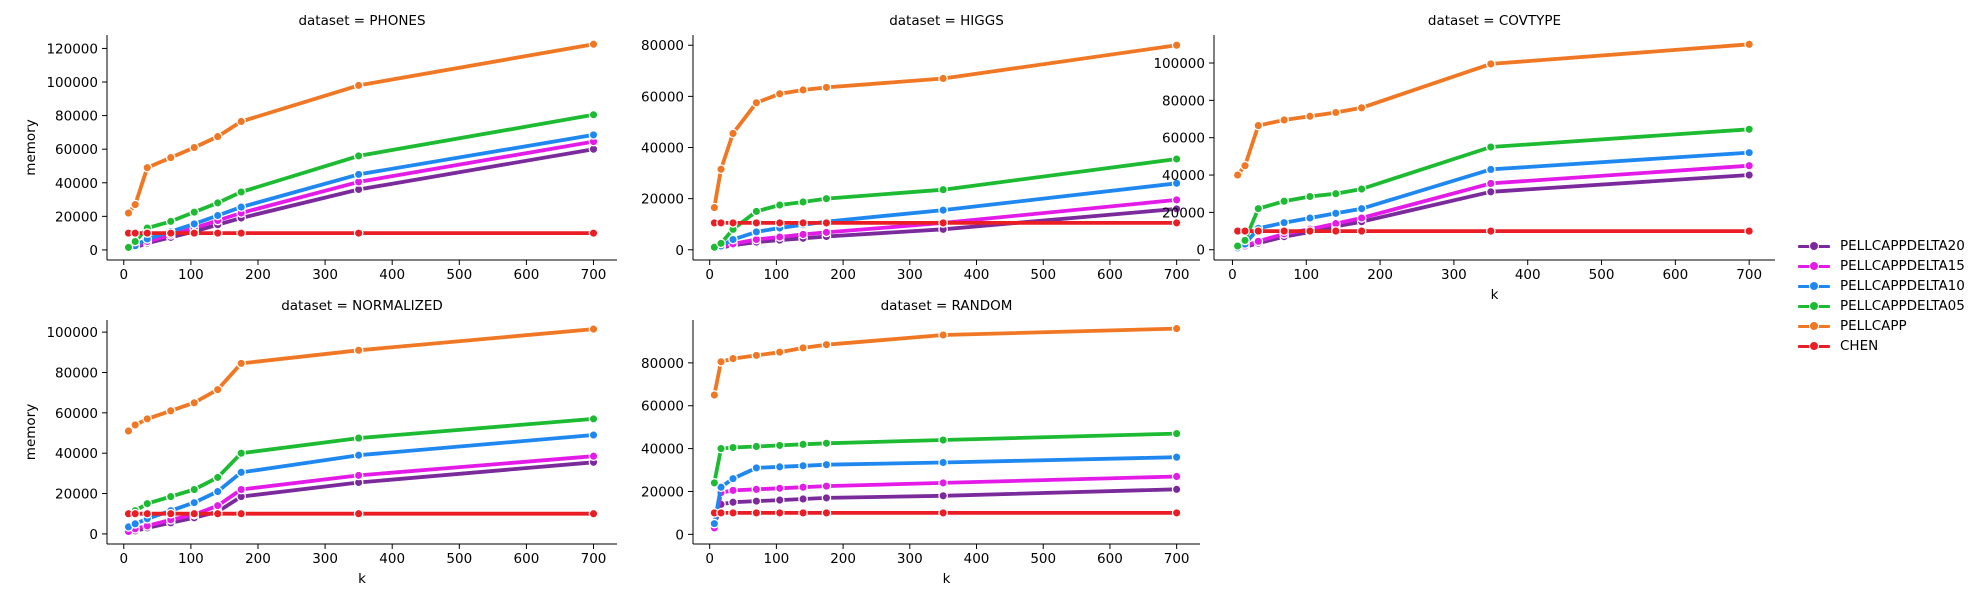  Describe the element at coordinates (910, 559) in the screenshot. I see `x-tick-label: 300` at that location.